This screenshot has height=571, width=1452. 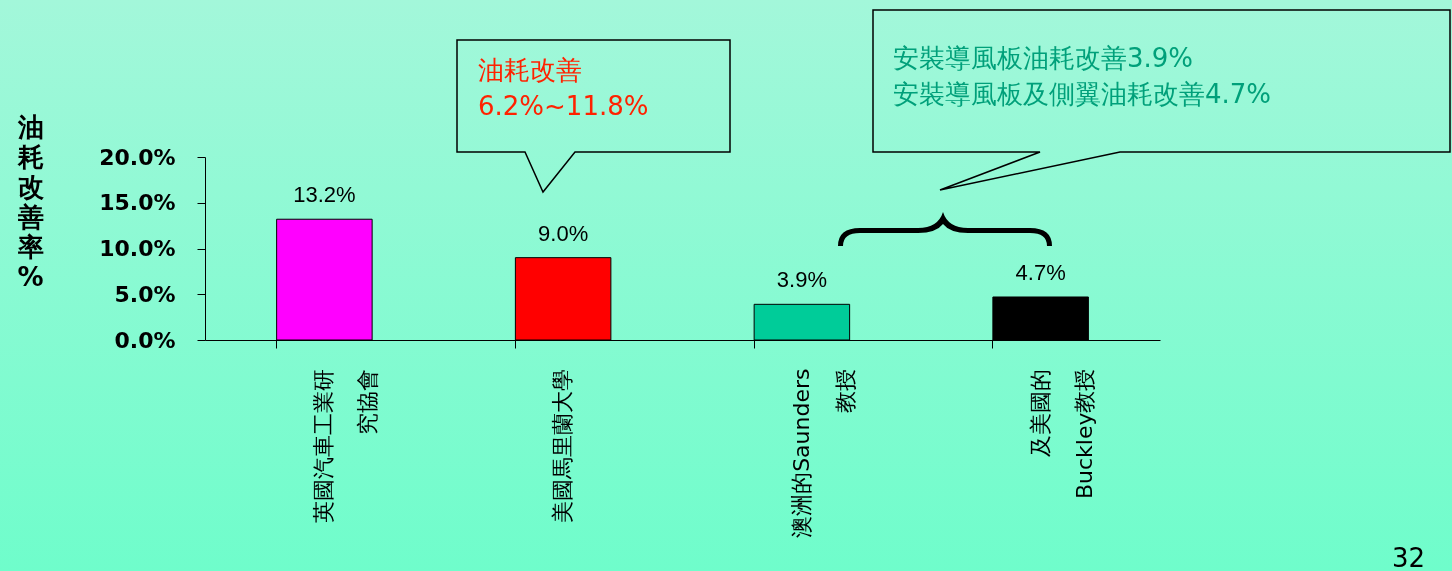 I want to click on x-tick-label: 澳洲的Saunders教授, so click(x=823, y=453).